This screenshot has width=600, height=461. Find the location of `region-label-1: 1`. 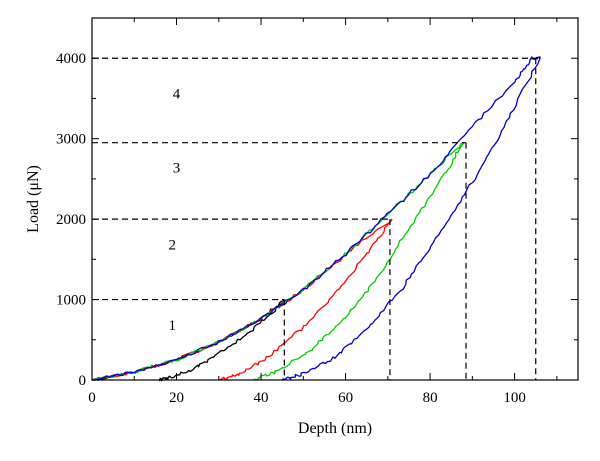

region-label-1: 1 is located at coordinates (173, 326).